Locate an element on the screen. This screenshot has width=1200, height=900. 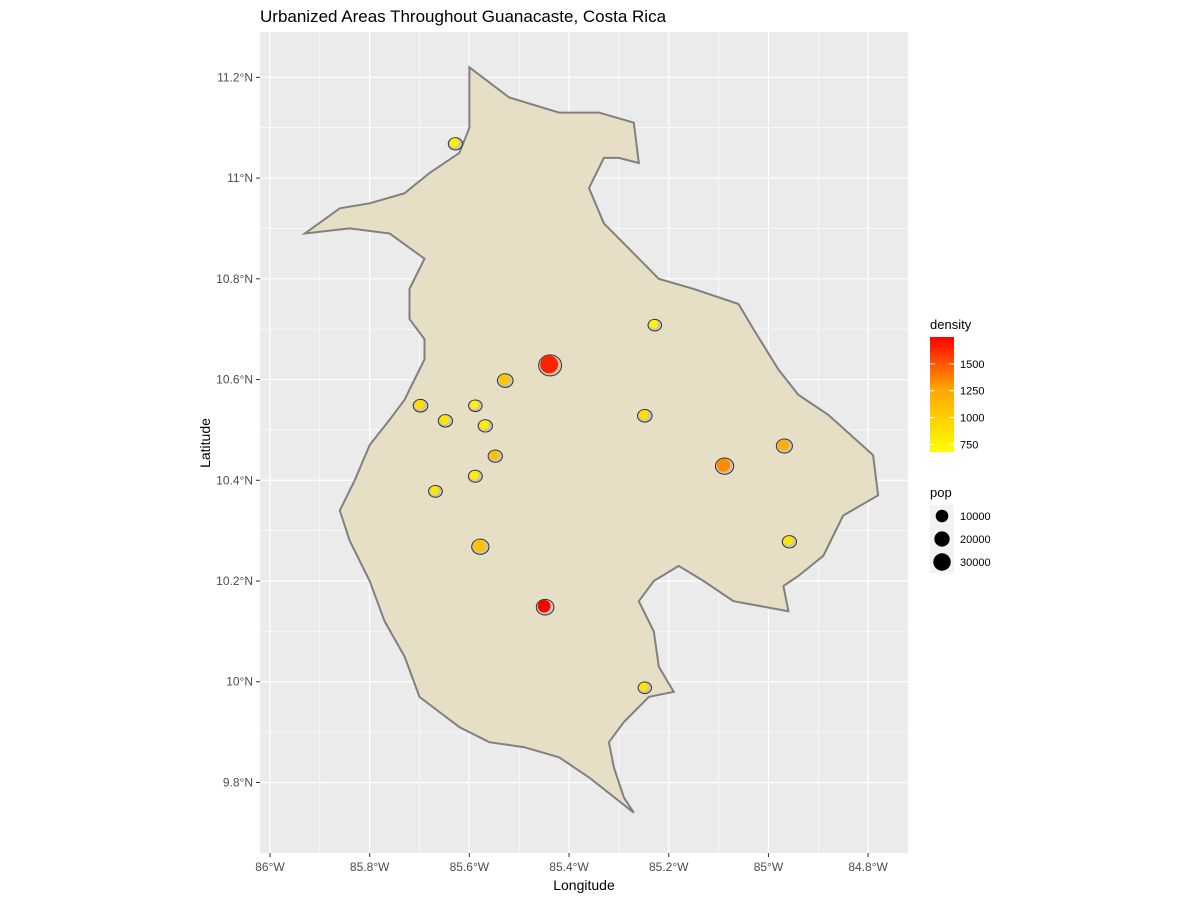
pop-legend-title: pop is located at coordinates (941, 492).